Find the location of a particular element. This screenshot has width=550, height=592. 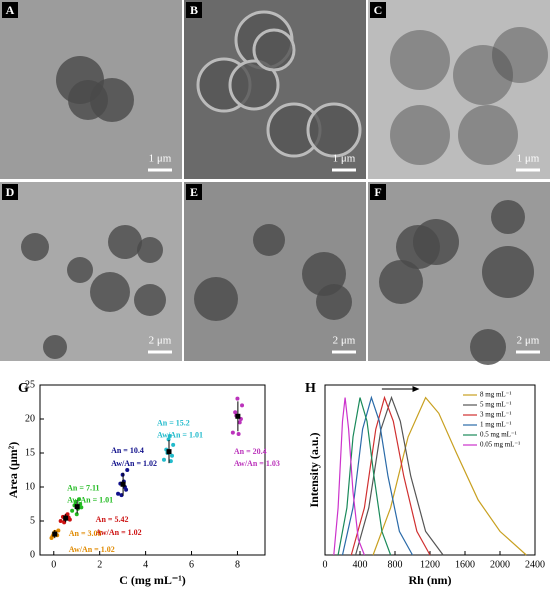

micrograph: B 1 μm is located at coordinates (275, 89).